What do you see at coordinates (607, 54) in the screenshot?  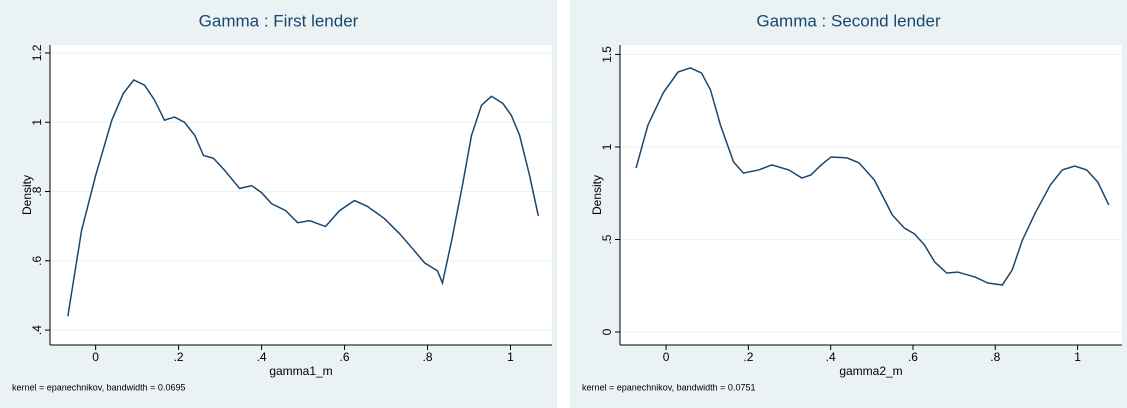 I see `y-tick-label: 1.5` at bounding box center [607, 54].